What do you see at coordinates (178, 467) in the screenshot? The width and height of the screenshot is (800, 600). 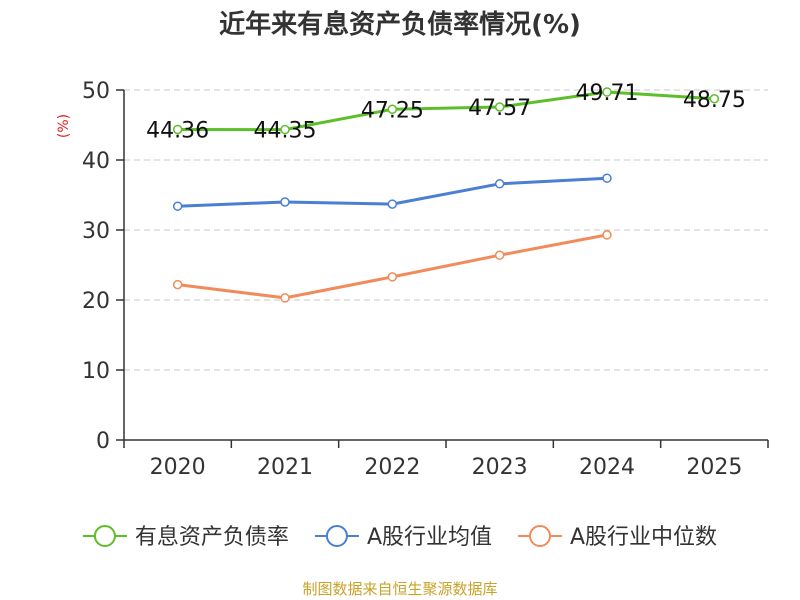 I see `x-tick-label: 2020` at bounding box center [178, 467].